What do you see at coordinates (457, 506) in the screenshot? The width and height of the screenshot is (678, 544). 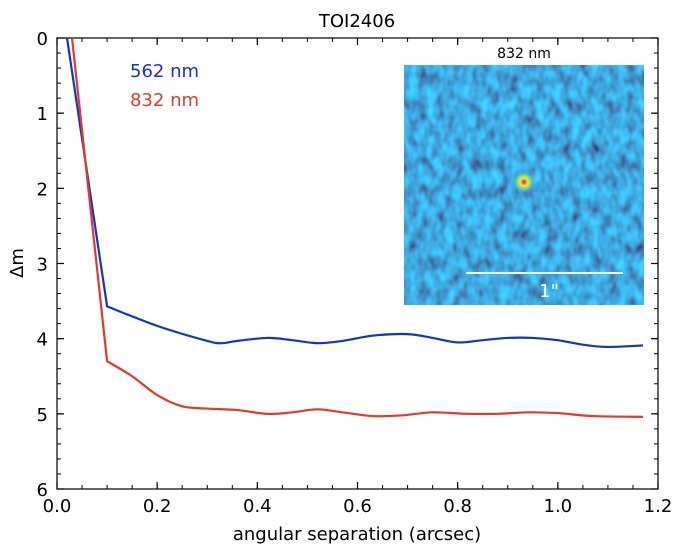 I see `x-tick-label: 0.8` at bounding box center [457, 506].